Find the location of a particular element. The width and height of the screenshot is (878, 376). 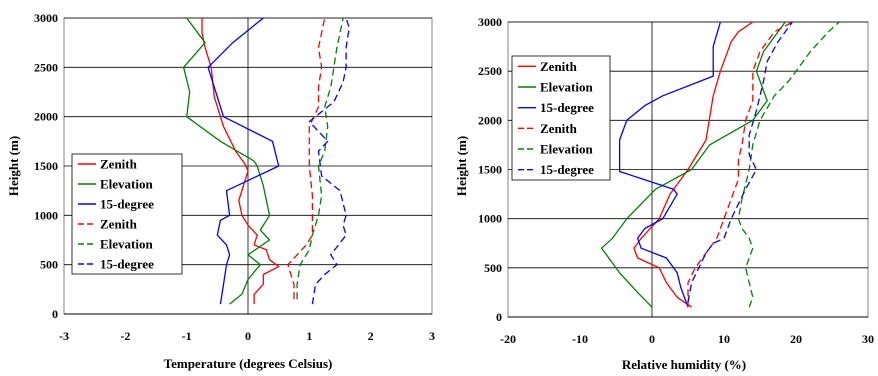

rh-y-tick-label: 3000 is located at coordinates (490, 22).